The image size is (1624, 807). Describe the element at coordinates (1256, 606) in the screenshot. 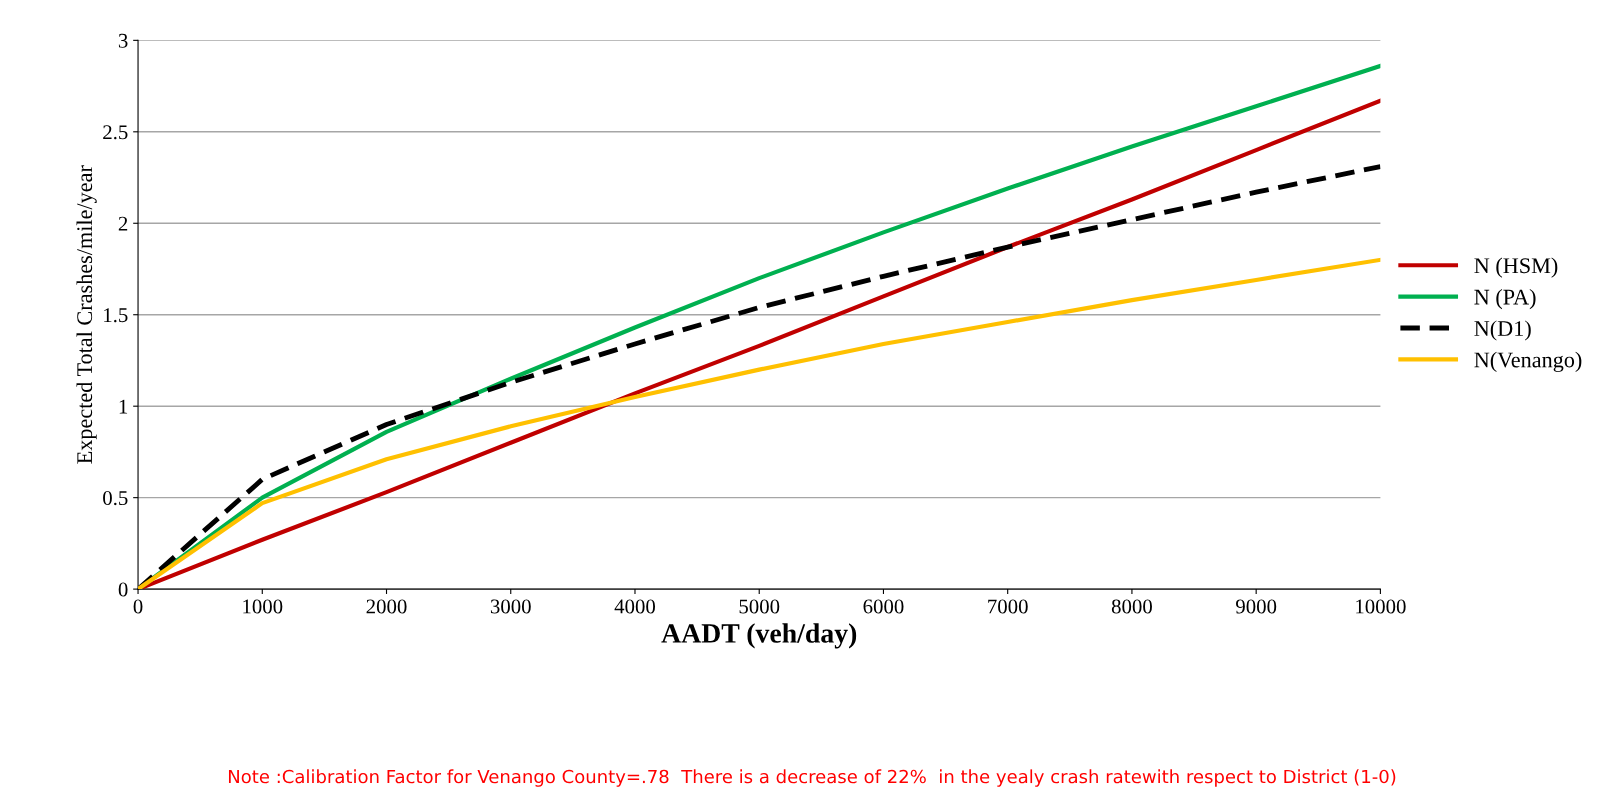

I see `x-tick-label: 9000` at that location.